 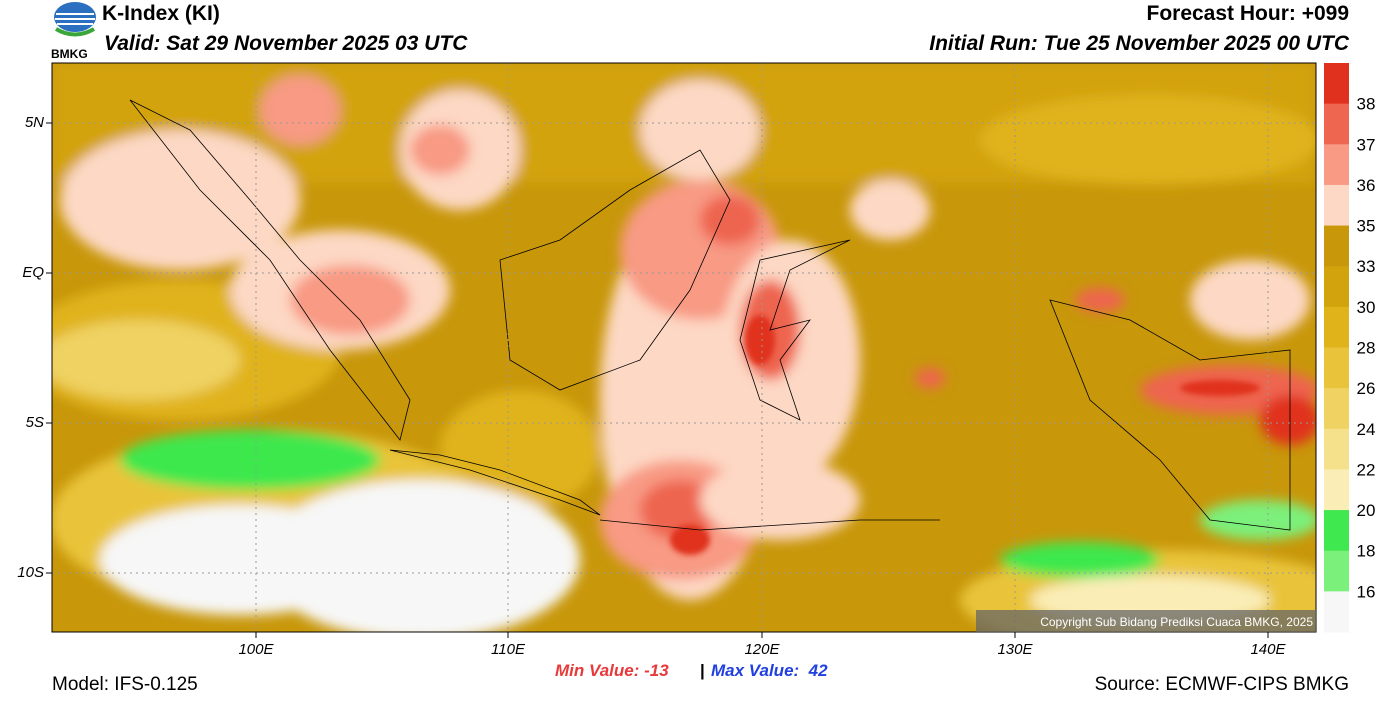 I want to click on colorbar-label: 30, so click(x=1366, y=307).